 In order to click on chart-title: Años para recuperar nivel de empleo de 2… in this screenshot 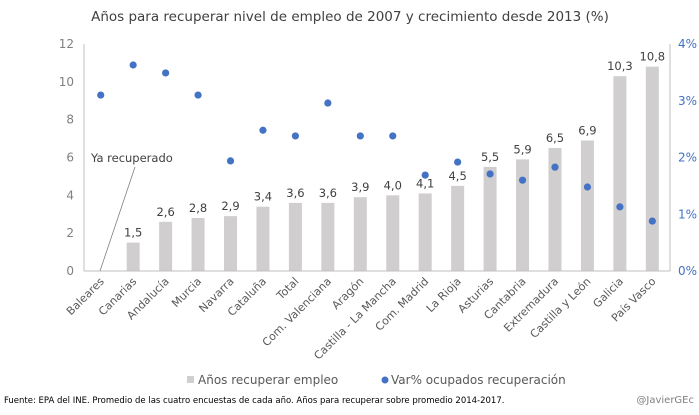, I will do `click(350, 17)`.